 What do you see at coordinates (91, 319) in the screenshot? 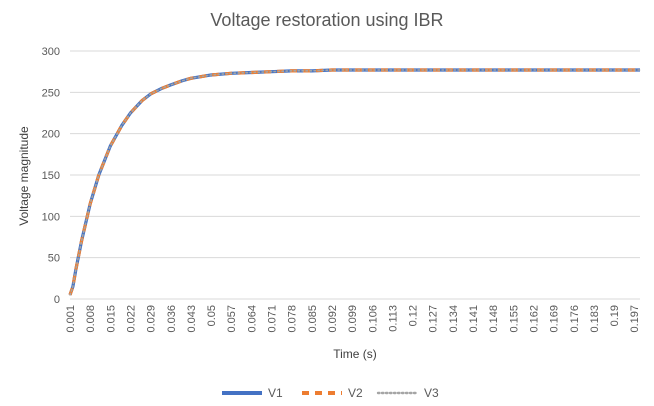
I see `x-tick-label: 0.008` at bounding box center [91, 319].